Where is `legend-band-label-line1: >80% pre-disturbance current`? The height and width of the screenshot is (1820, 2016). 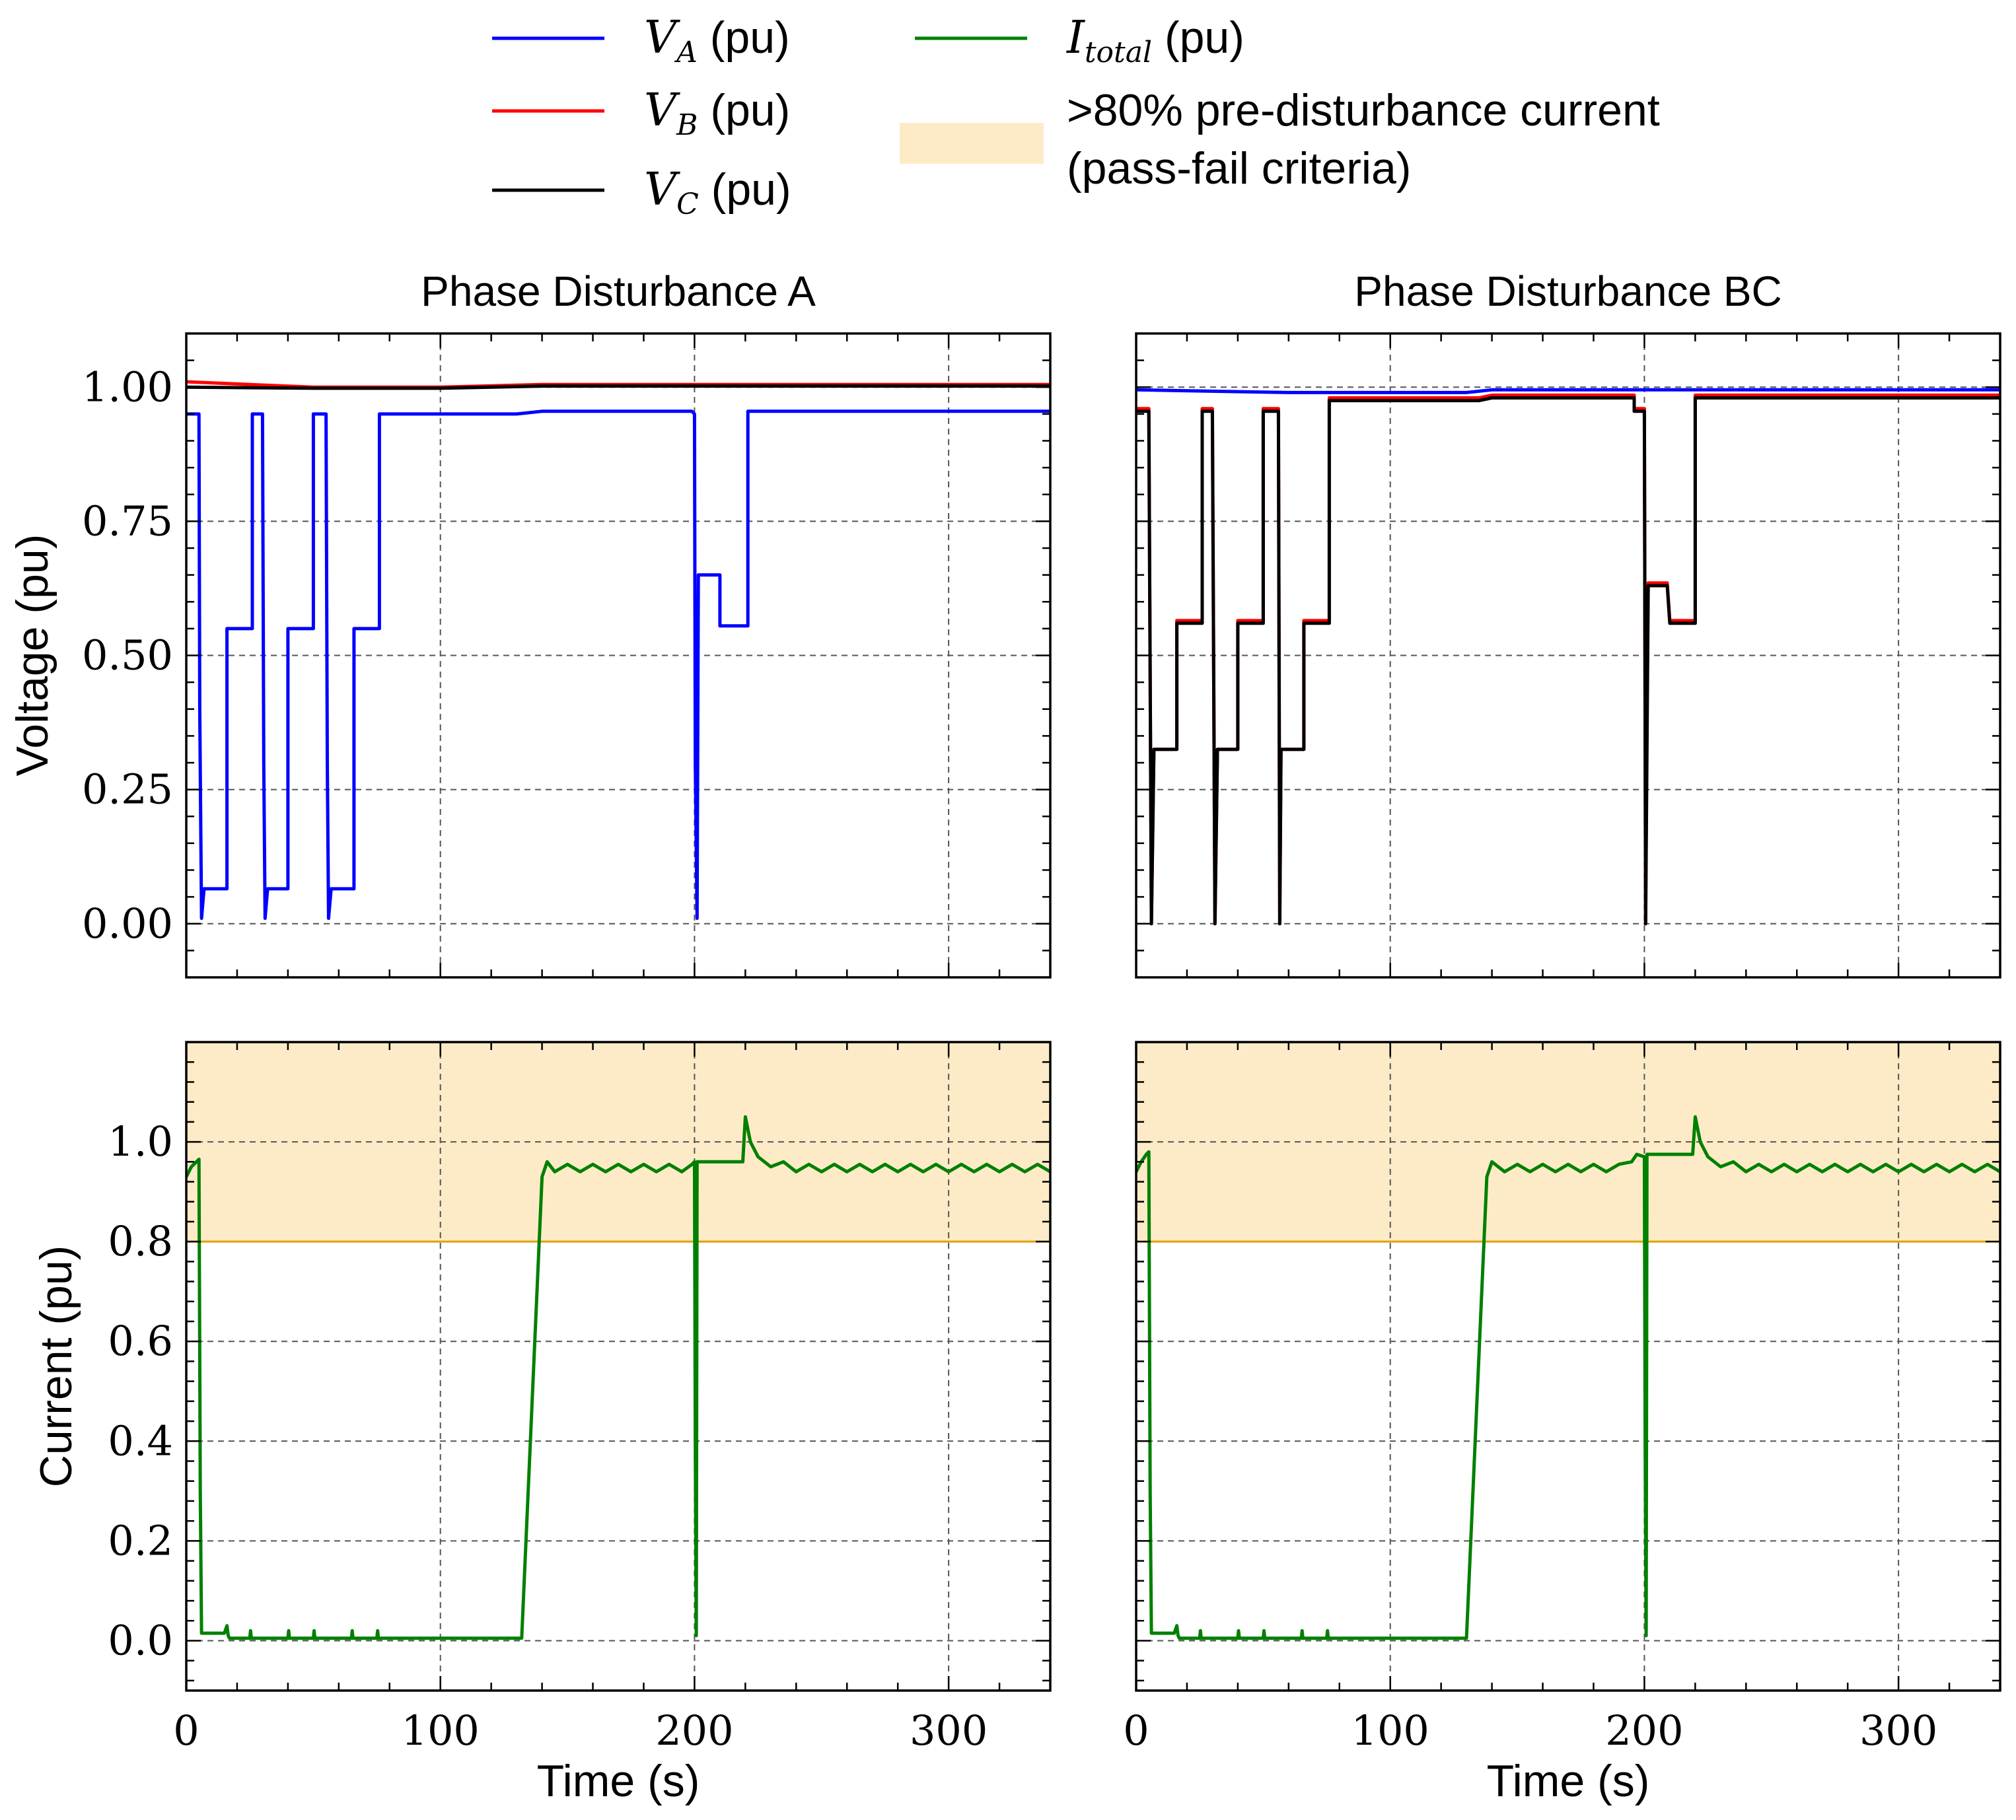 legend-band-label-line1: >80% pre-disturbance current is located at coordinates (1363, 110).